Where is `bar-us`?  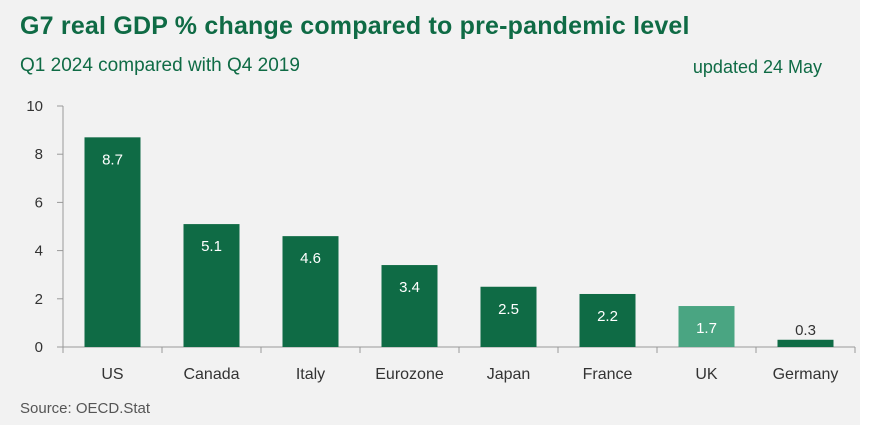
bar-us is located at coordinates (112, 242).